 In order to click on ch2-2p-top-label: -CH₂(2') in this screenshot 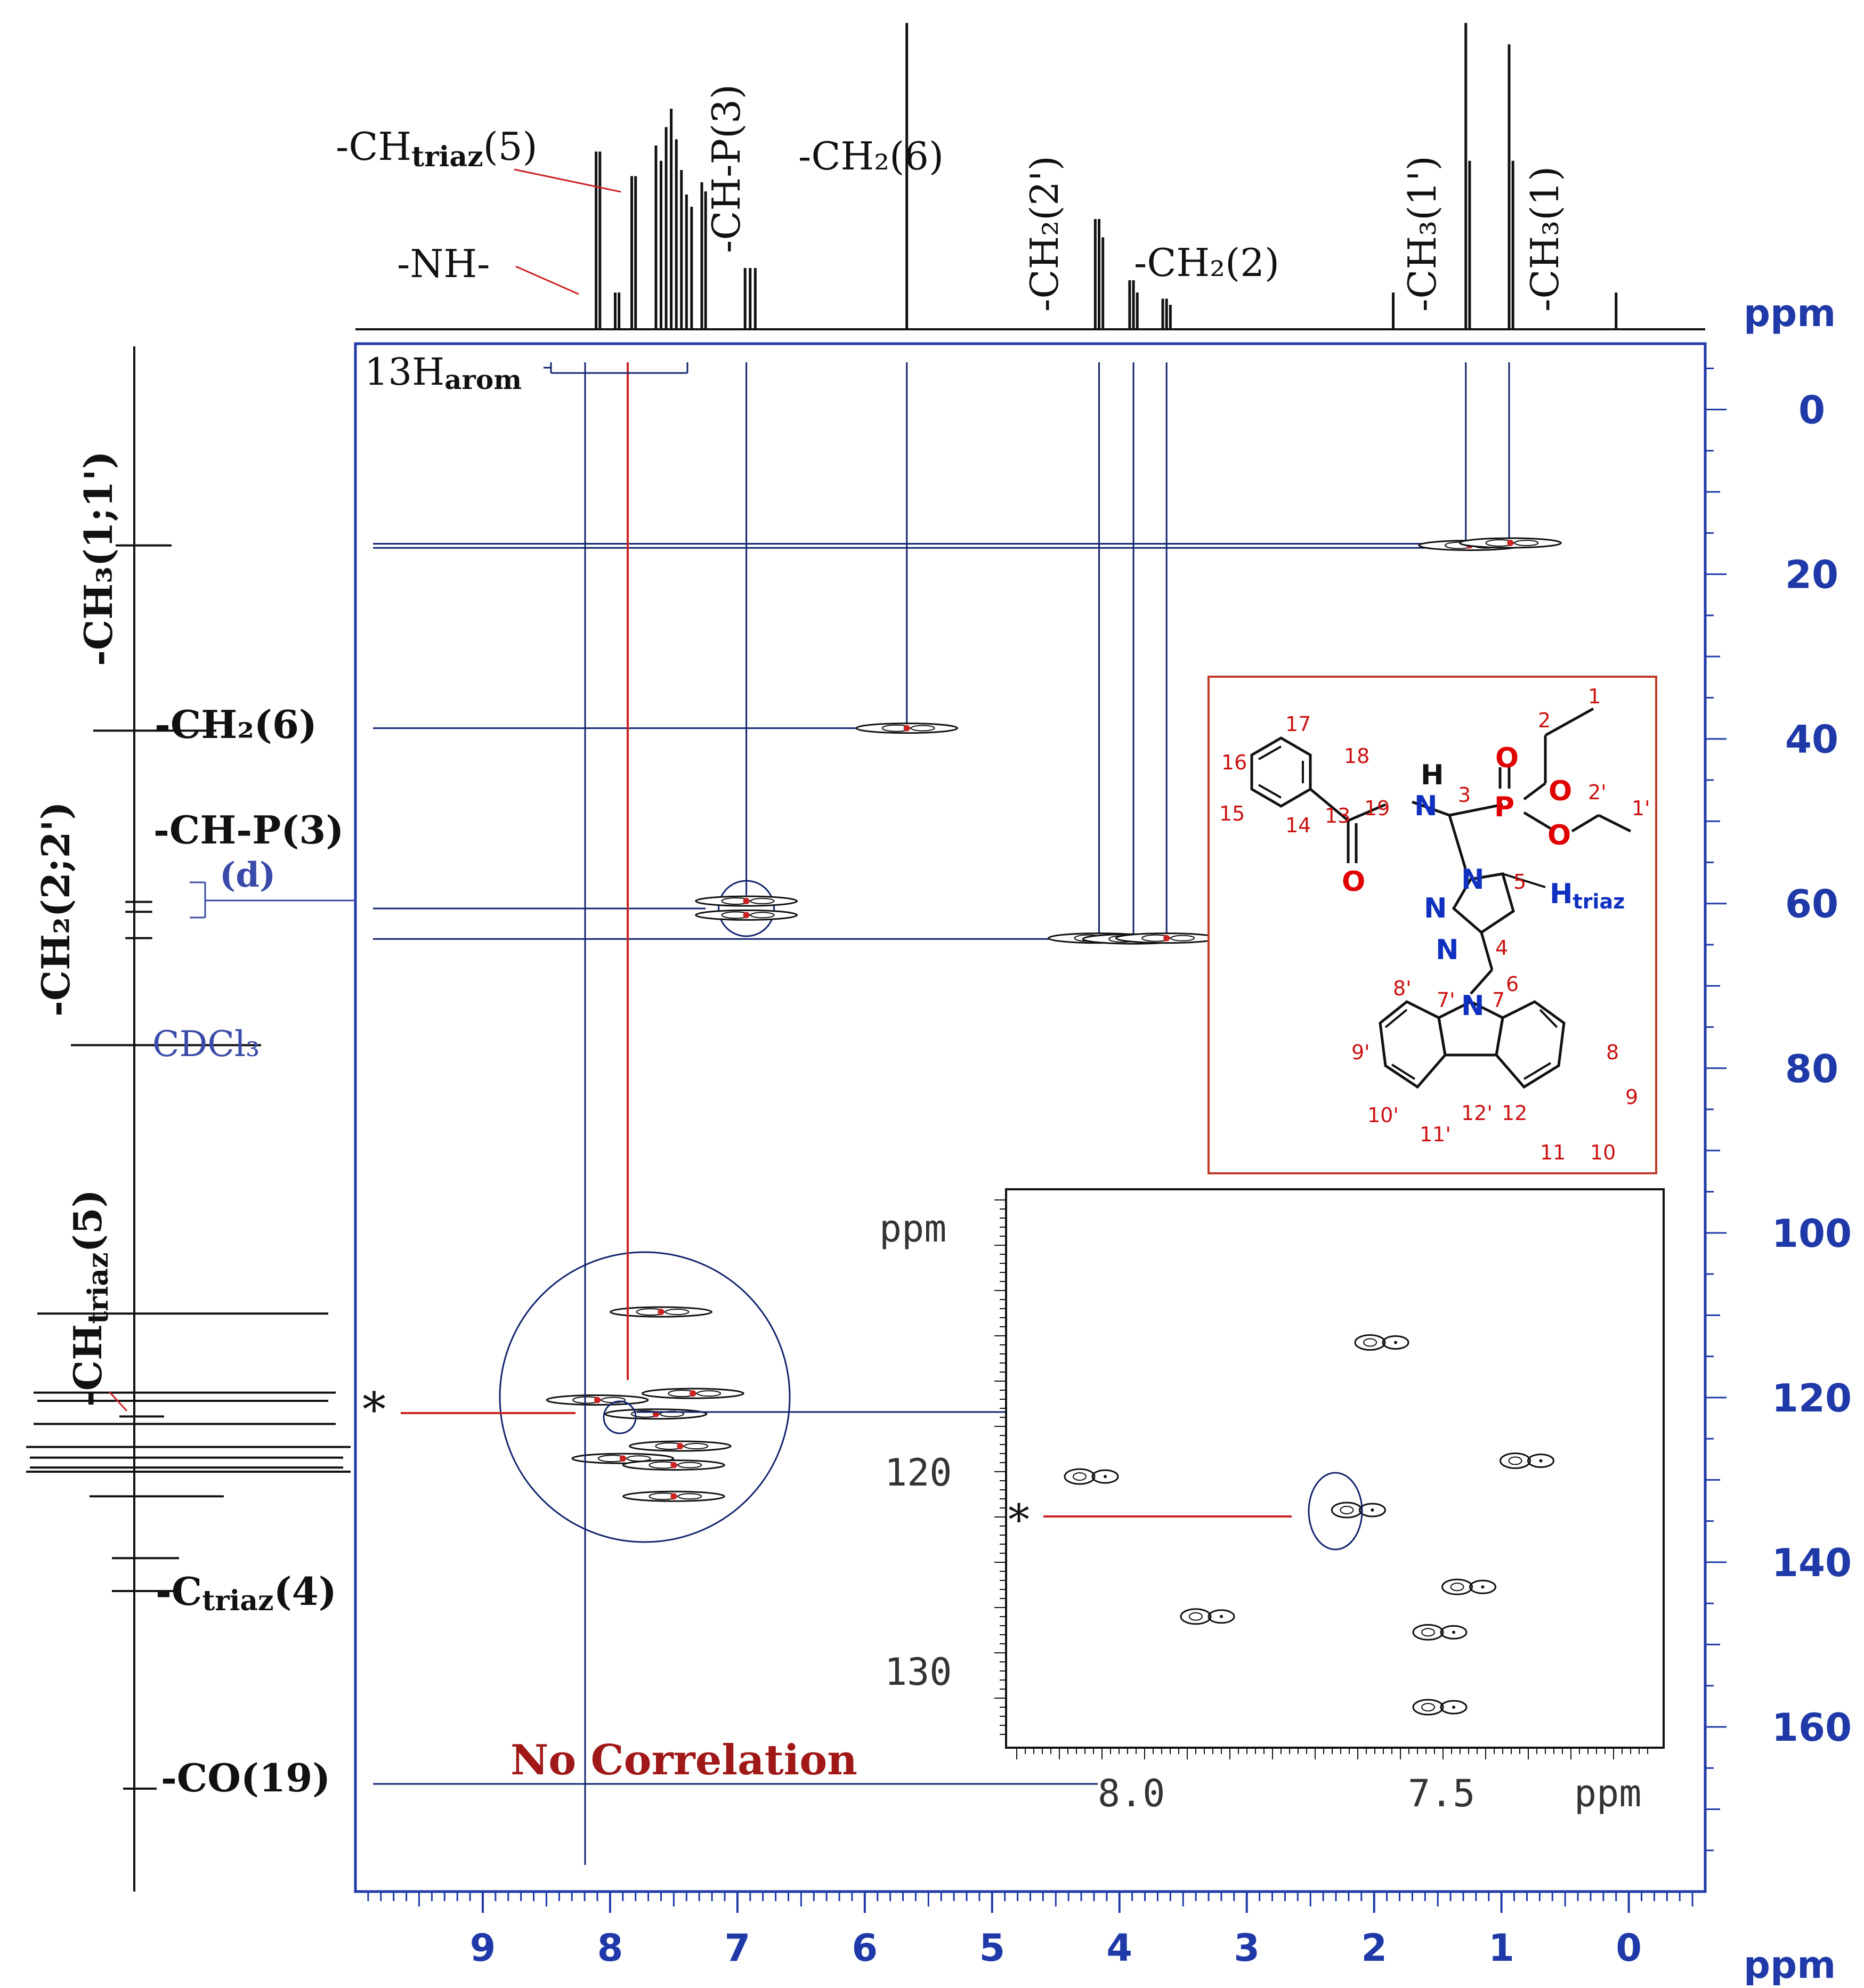, I will do `click(1044, 234)`.